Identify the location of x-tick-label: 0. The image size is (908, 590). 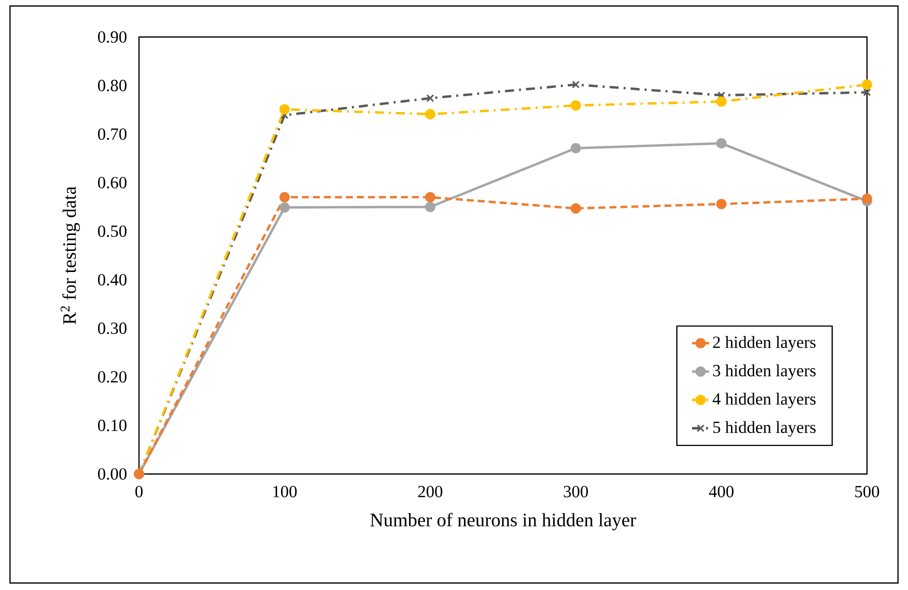
(139, 492).